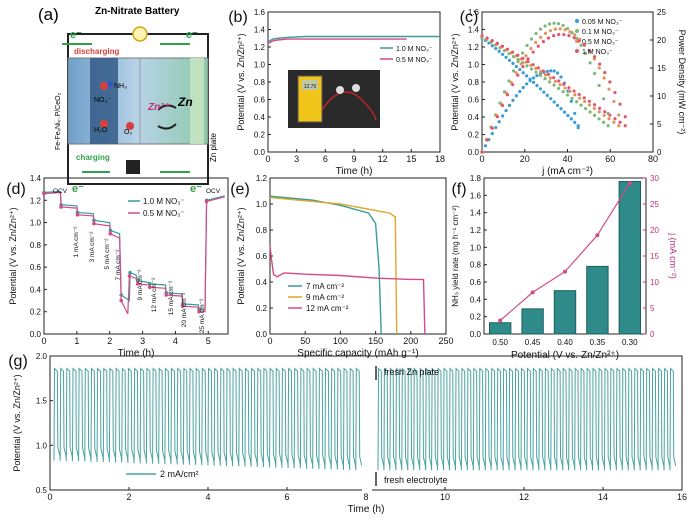 The image size is (696, 520). Describe the element at coordinates (262, 178) in the screenshot. I see `y-tick-label: 1.2` at that location.